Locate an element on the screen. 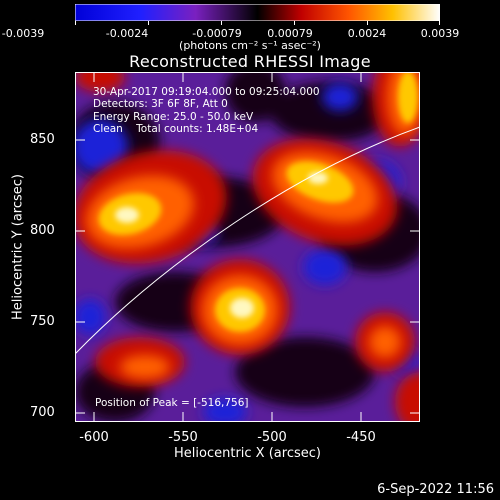 The width and height of the screenshot is (500, 500). colorbar is located at coordinates (257, 12).